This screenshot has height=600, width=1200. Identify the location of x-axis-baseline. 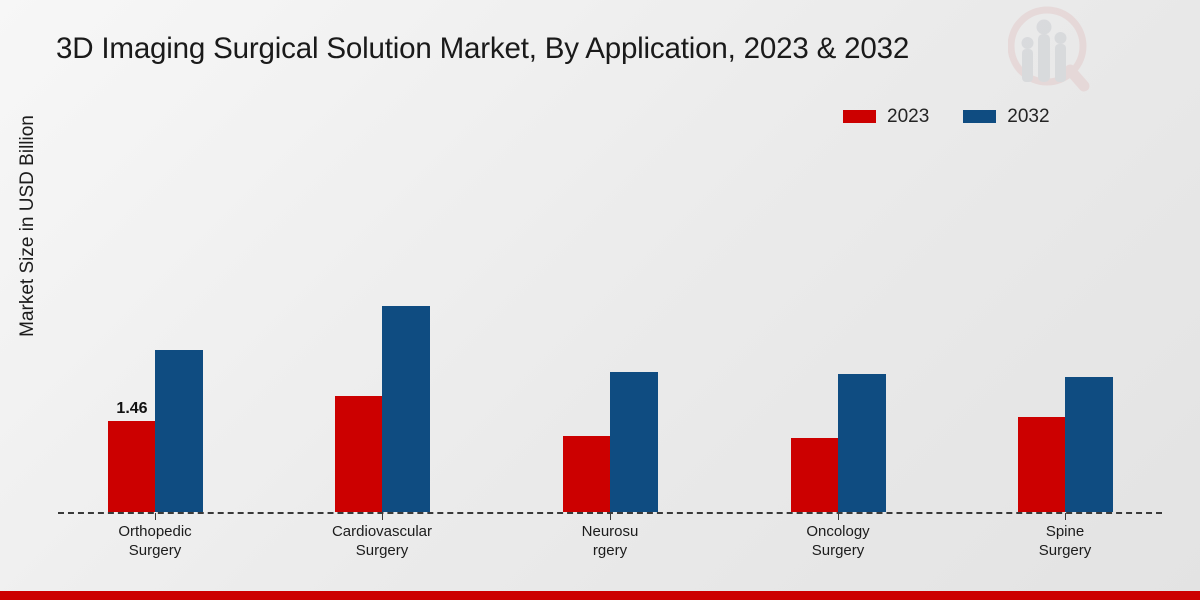
(610, 513).